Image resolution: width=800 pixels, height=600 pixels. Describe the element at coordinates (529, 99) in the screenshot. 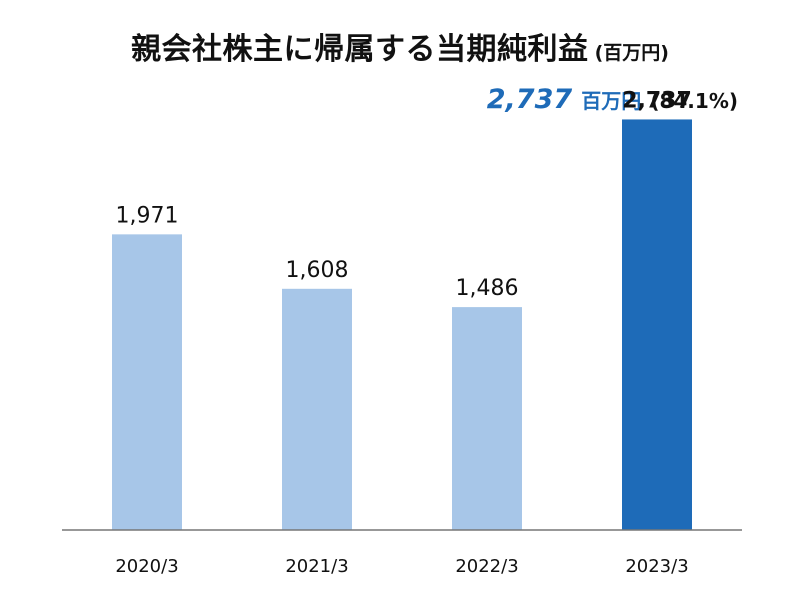

I see `highlight-value: 2,737` at that location.